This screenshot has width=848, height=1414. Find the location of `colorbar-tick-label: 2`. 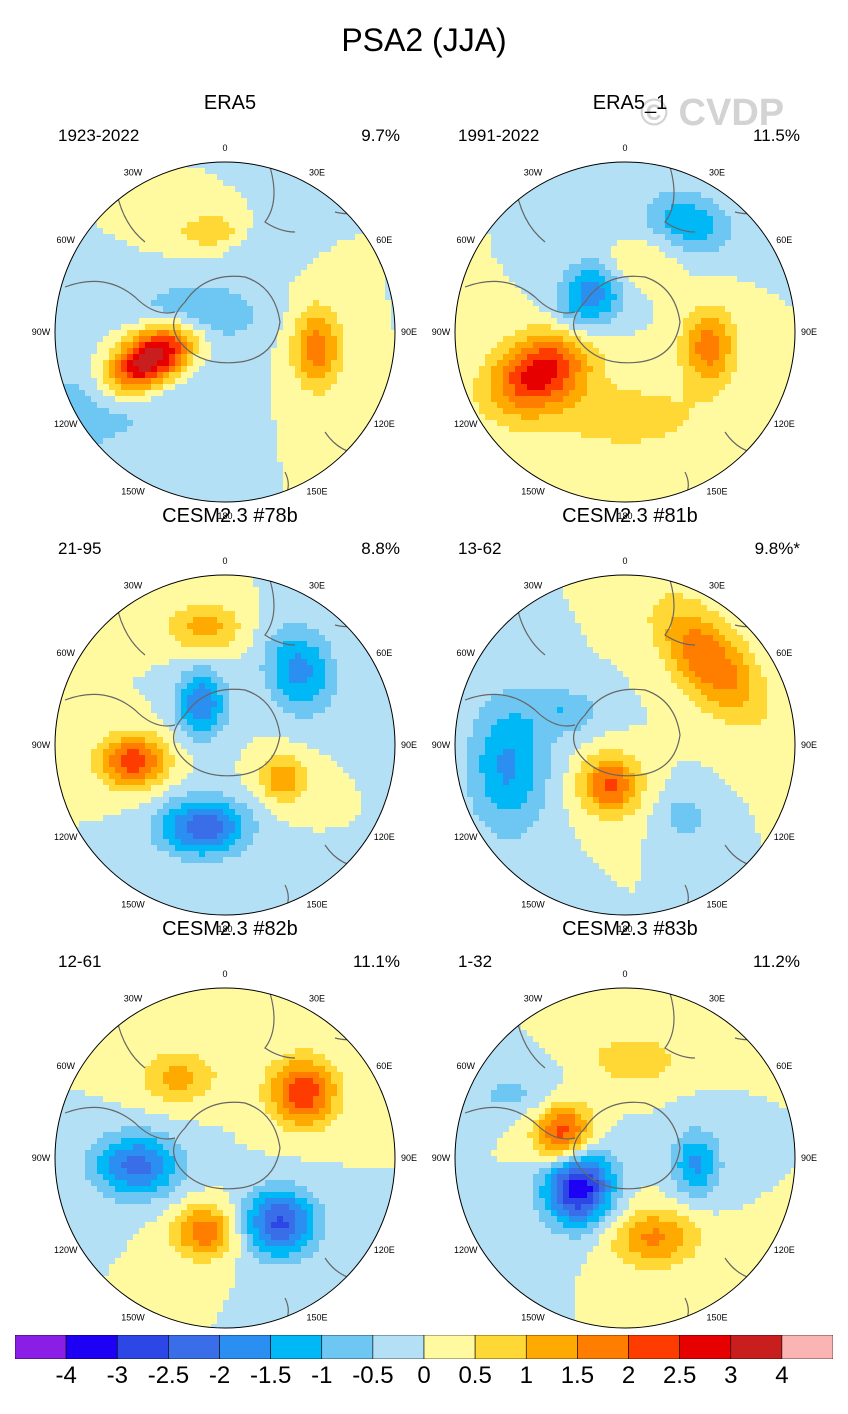

colorbar-tick-label: 2 is located at coordinates (628, 1375).